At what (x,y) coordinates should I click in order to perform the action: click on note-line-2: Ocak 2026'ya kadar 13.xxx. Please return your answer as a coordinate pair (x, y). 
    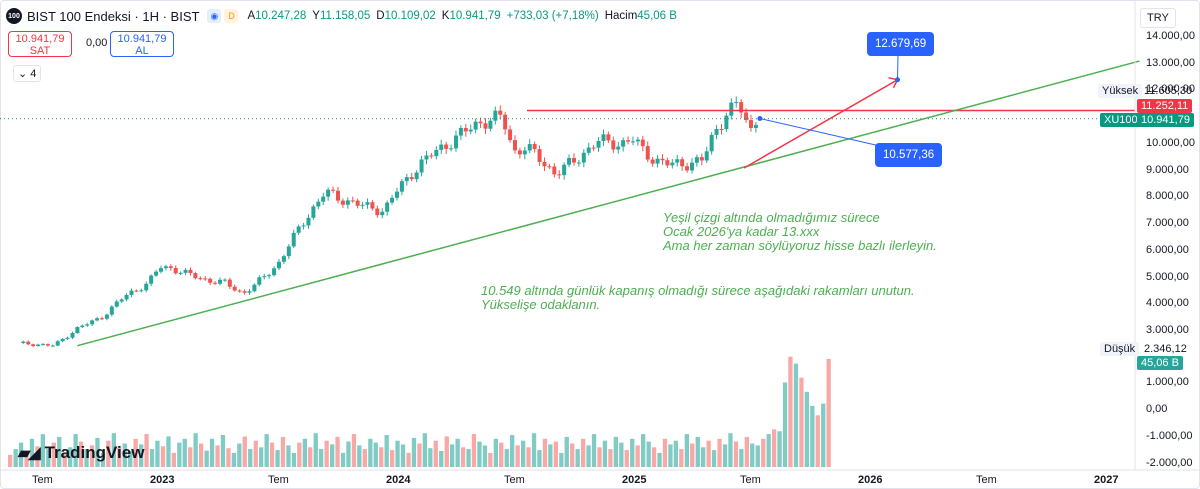
    Looking at the image, I should click on (741, 231).